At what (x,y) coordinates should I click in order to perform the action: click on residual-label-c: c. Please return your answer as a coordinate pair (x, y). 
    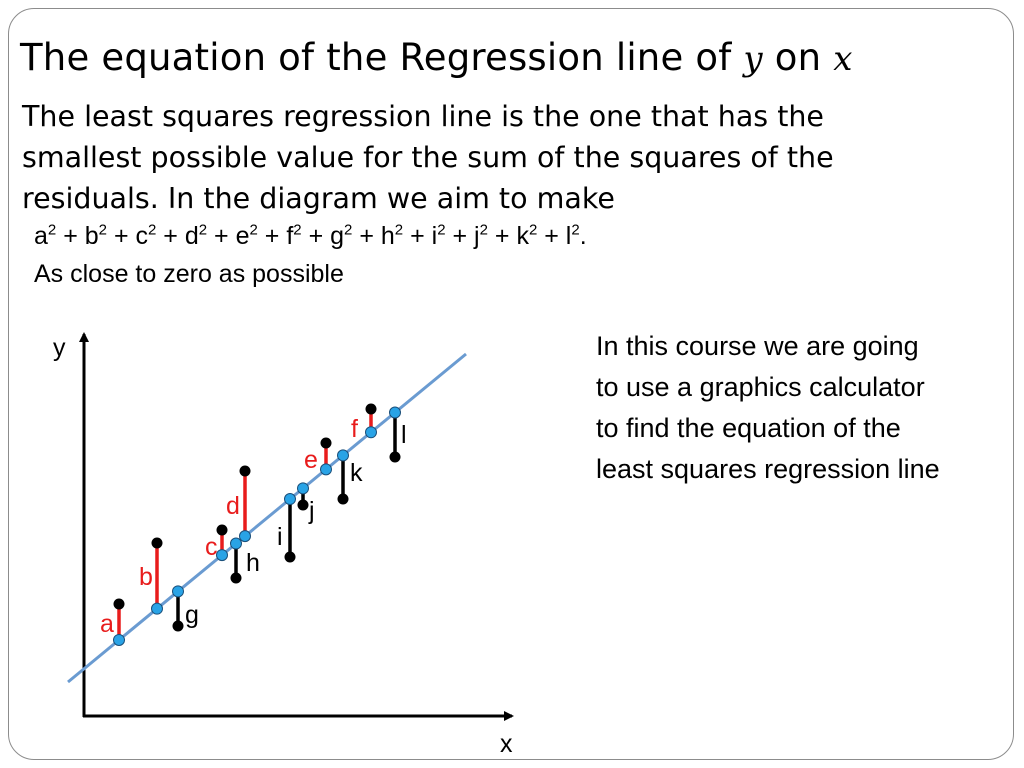
    Looking at the image, I should click on (211, 547).